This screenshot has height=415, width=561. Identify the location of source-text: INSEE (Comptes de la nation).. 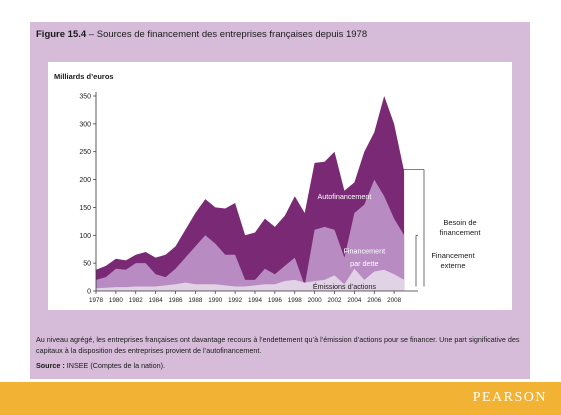
(115, 365).